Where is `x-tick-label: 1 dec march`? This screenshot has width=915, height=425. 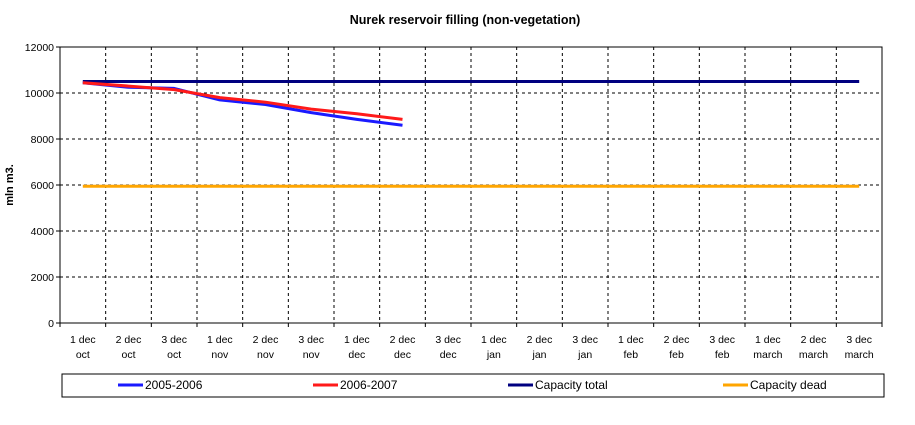
x-tick-label: 1 dec march is located at coordinates (767, 347).